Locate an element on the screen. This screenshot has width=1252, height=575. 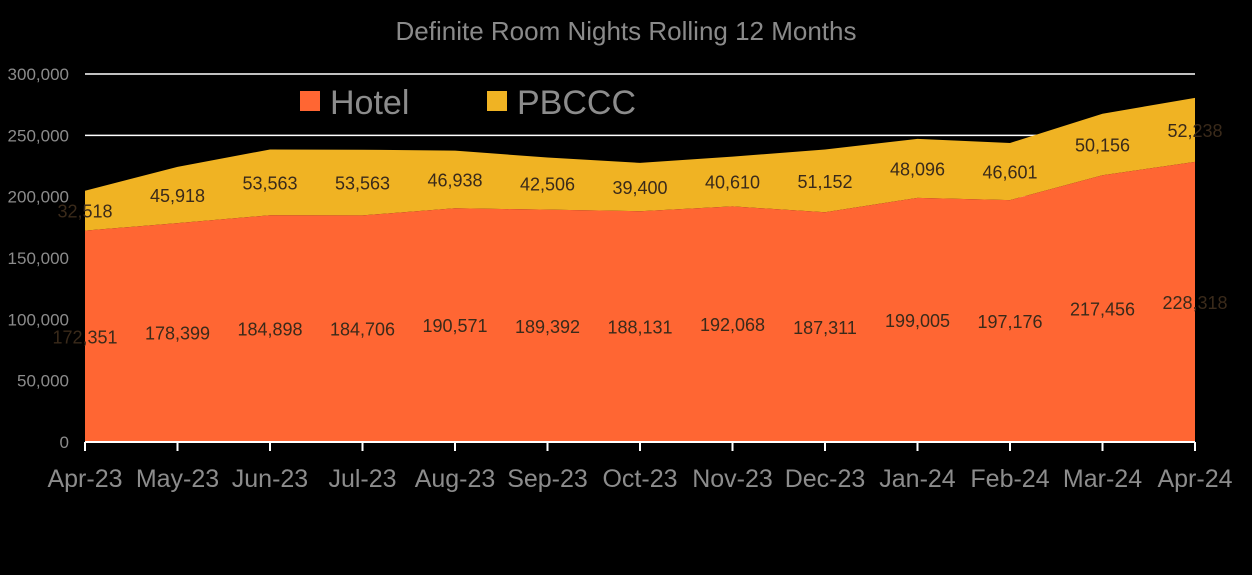
chart-title: Definite Room Nights Rolling 12 Months is located at coordinates (626, 31).